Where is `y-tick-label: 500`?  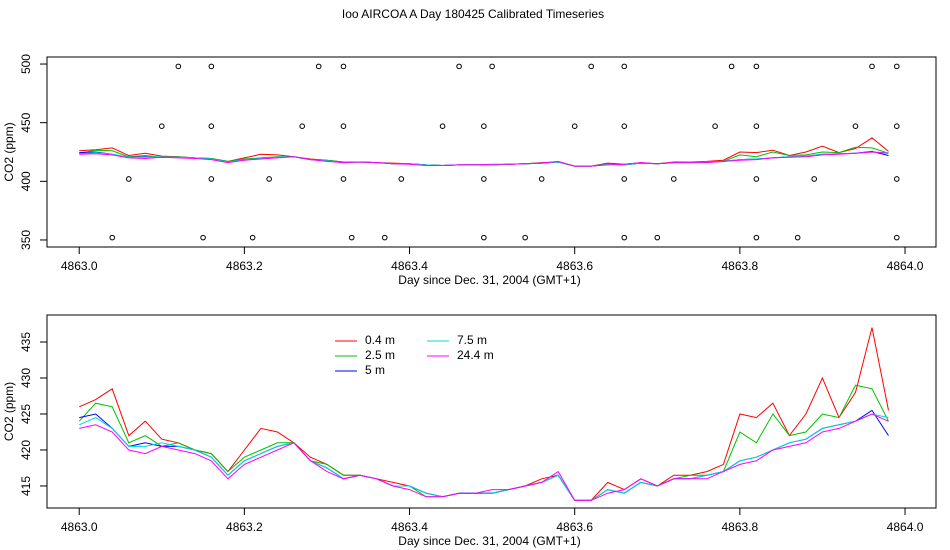
y-tick-label: 500 is located at coordinates (26, 64).